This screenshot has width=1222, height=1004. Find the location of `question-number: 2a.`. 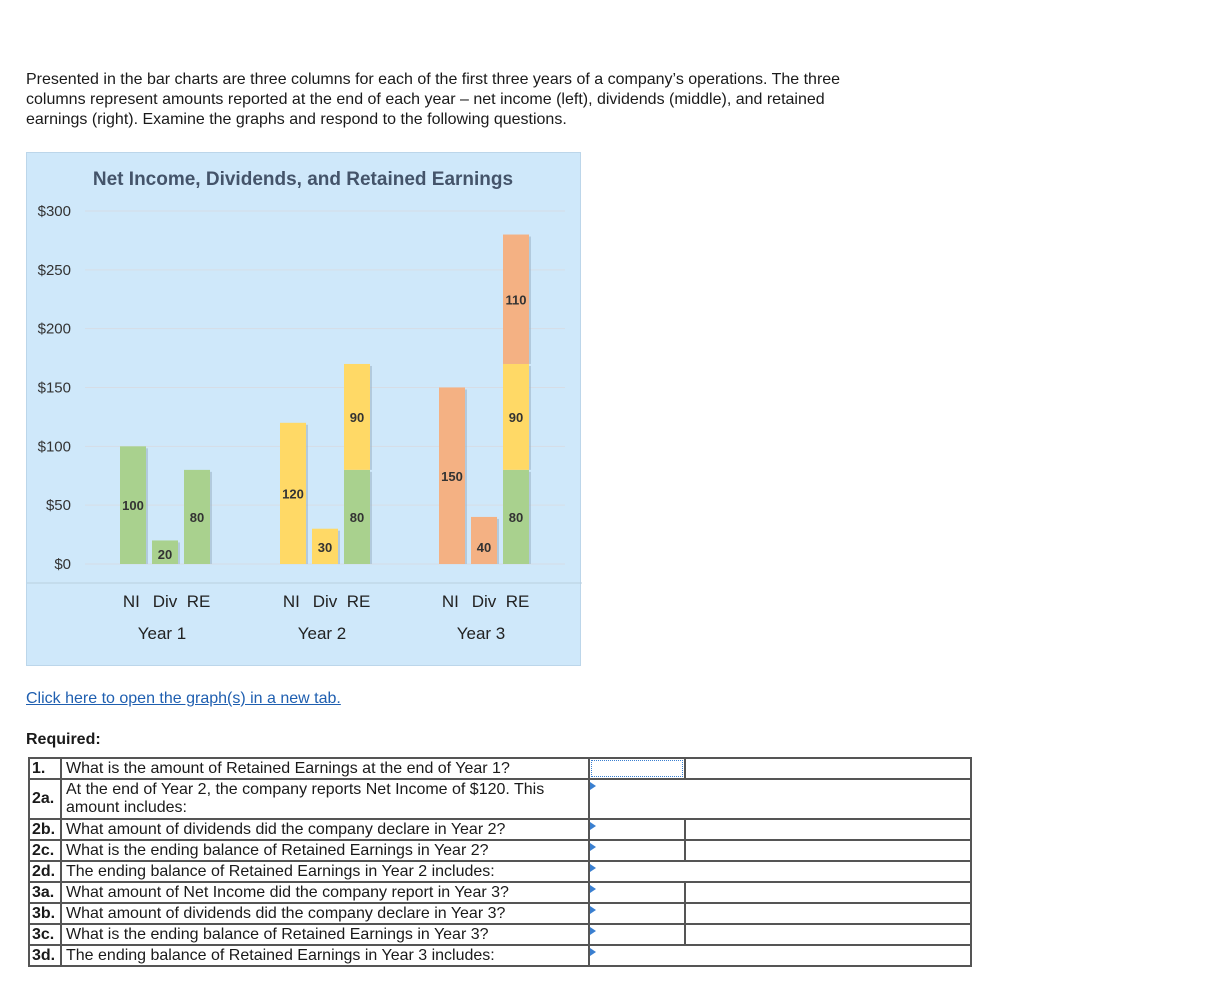

question-number: 2a. is located at coordinates (45, 799).